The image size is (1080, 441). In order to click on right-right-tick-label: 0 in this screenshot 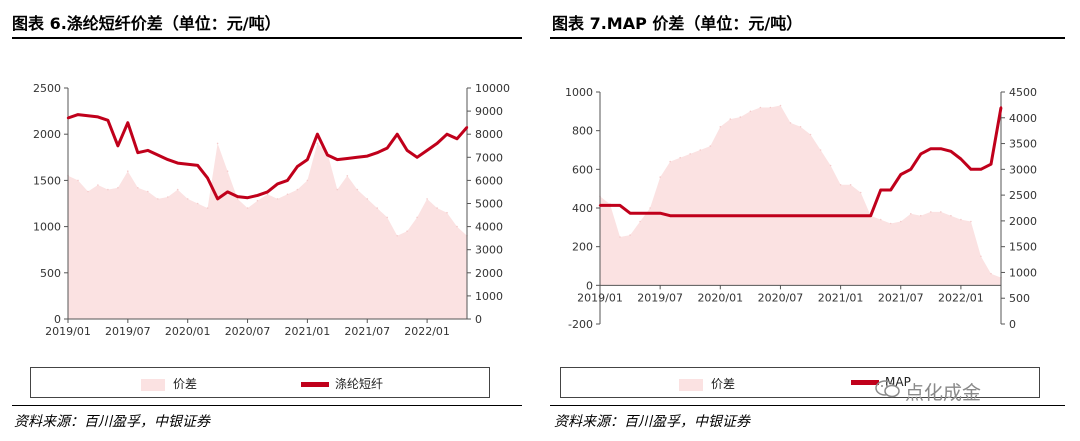, I will do `click(1012, 324)`.